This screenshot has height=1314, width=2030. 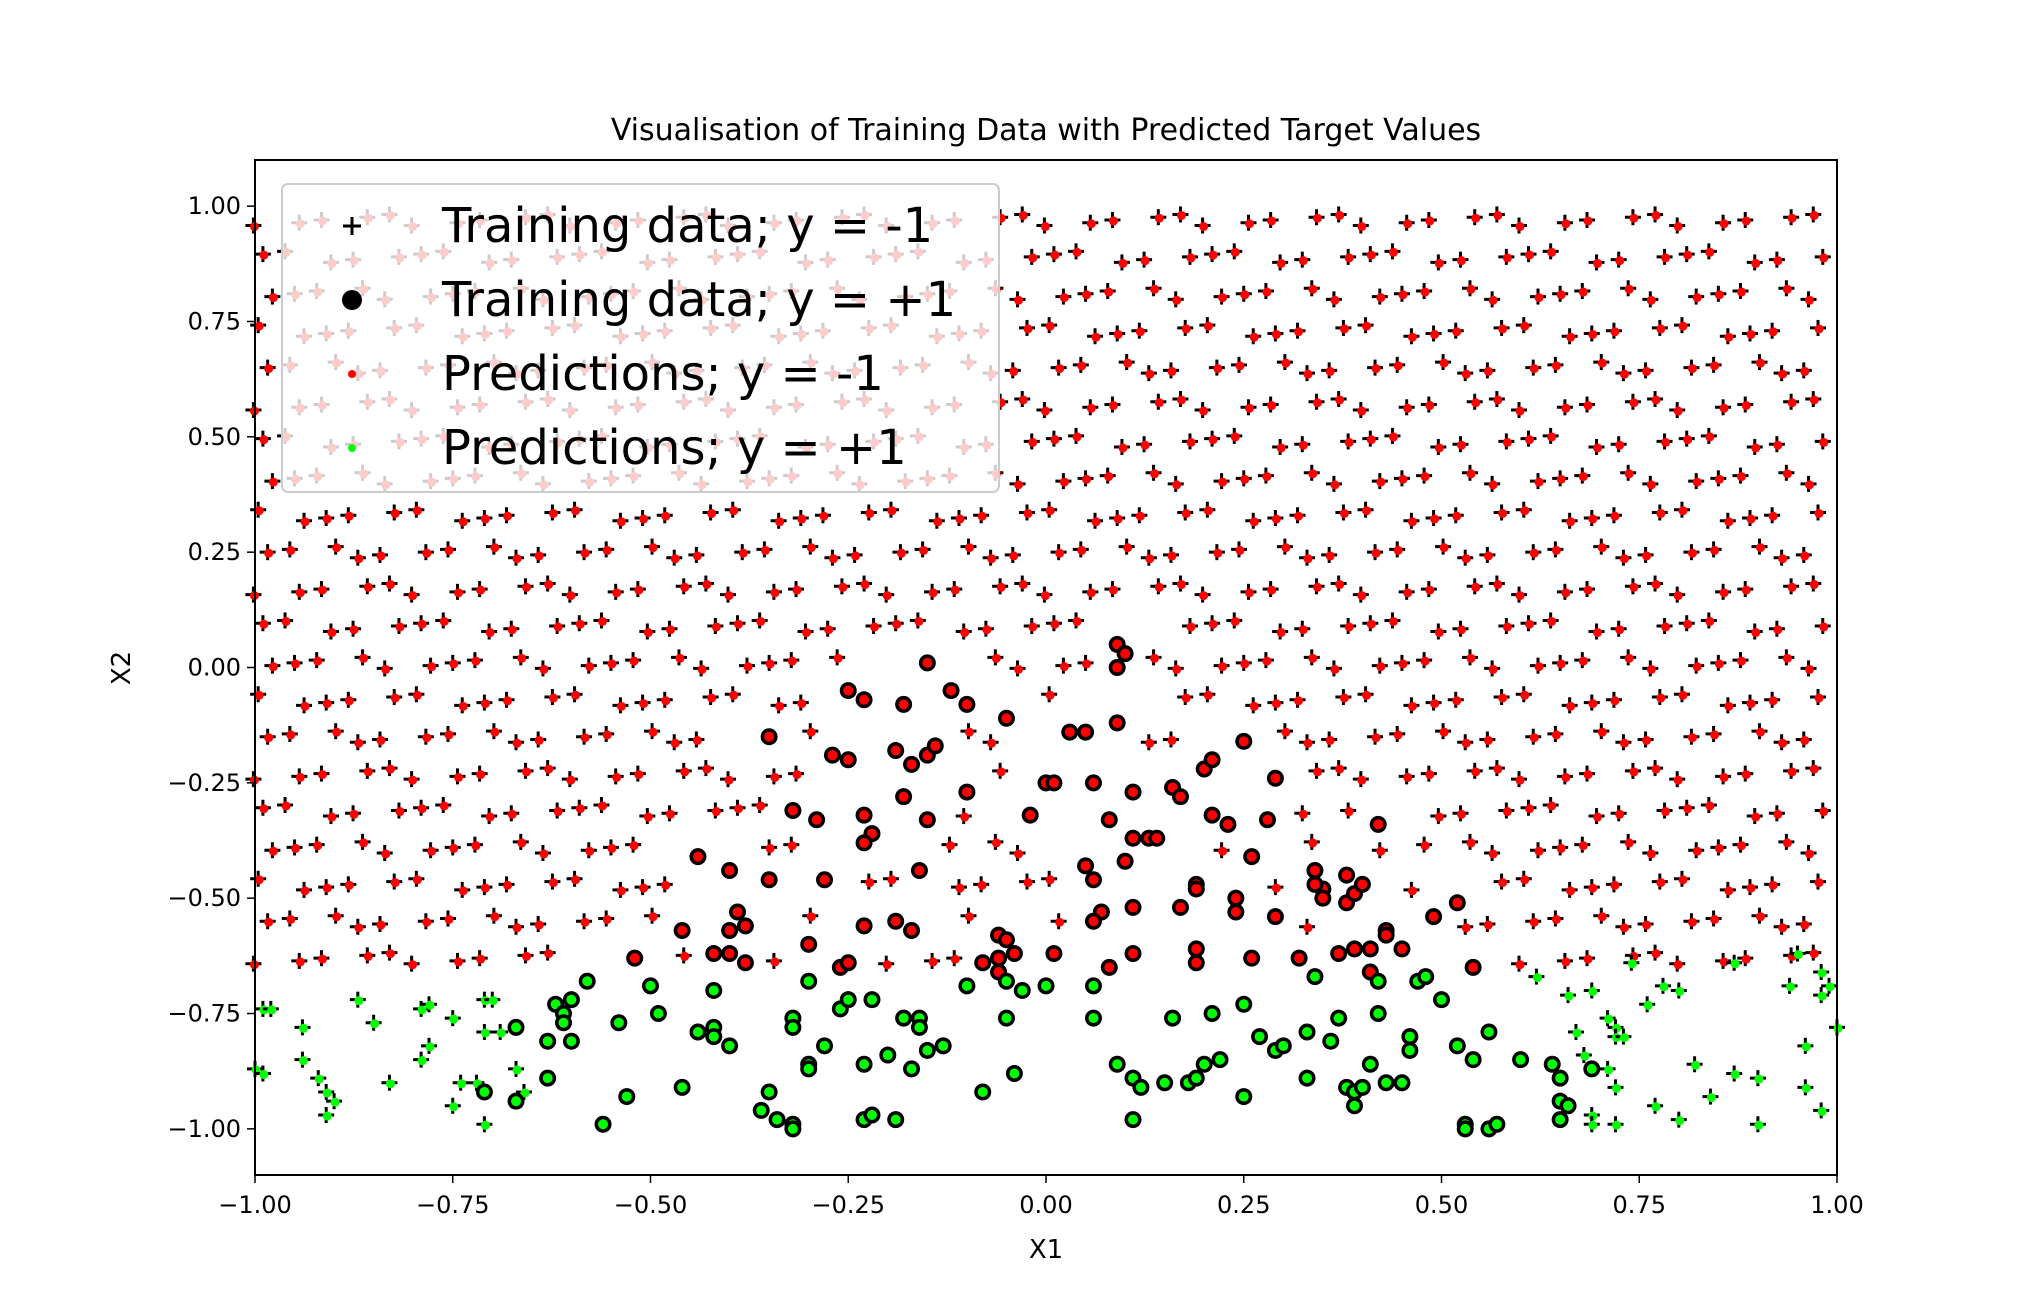 What do you see at coordinates (638, 226) in the screenshot?
I see `legend-item: Training data; y = -1` at bounding box center [638, 226].